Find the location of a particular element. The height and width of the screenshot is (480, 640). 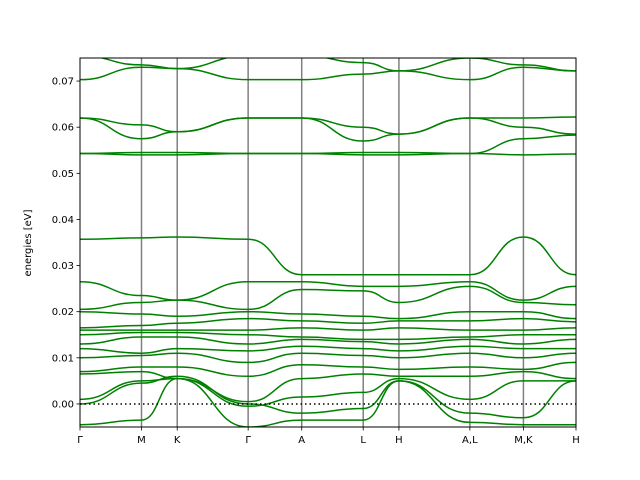

y-tick-label: 0.02 is located at coordinates (63, 312).